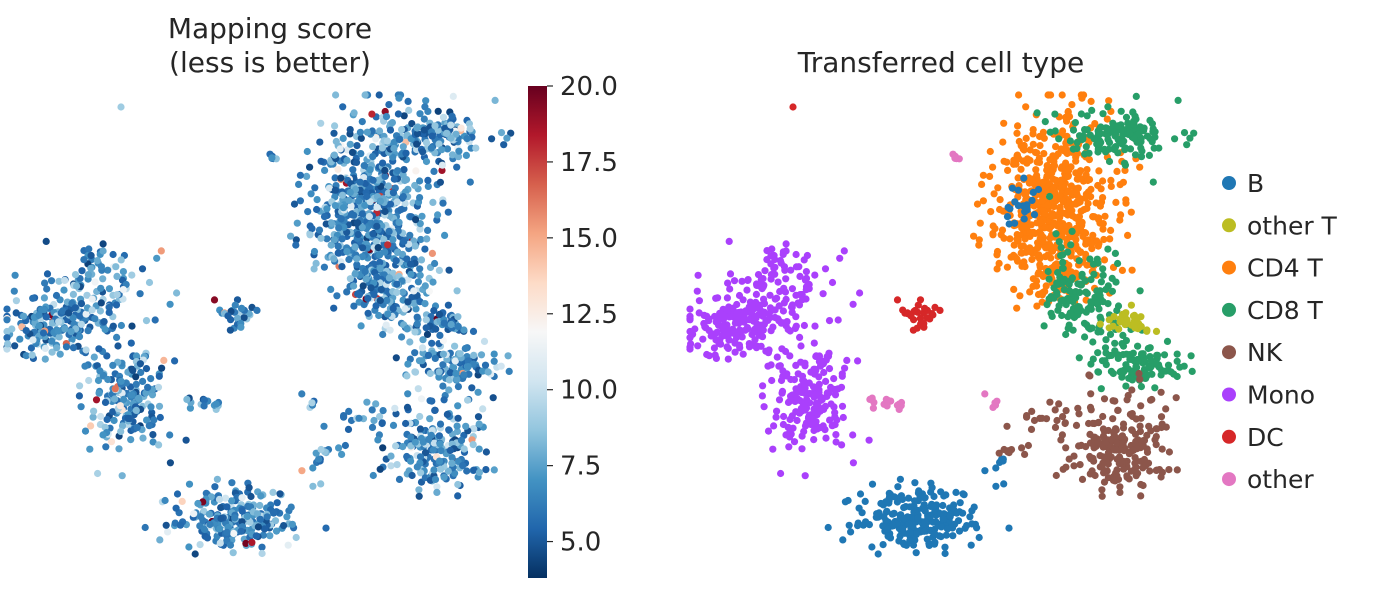  What do you see at coordinates (573, 325) in the screenshot?
I see `colorbar: 5.0 7.5 10.0 12.5 15.0 17.5 20.0` at bounding box center [573, 325].